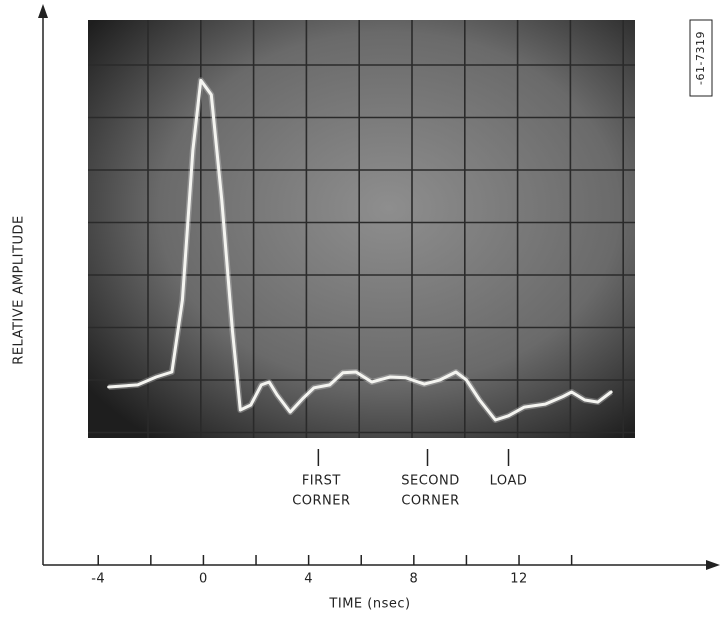 The image size is (723, 619). I want to click on x-tick-label: -4, so click(98, 579).